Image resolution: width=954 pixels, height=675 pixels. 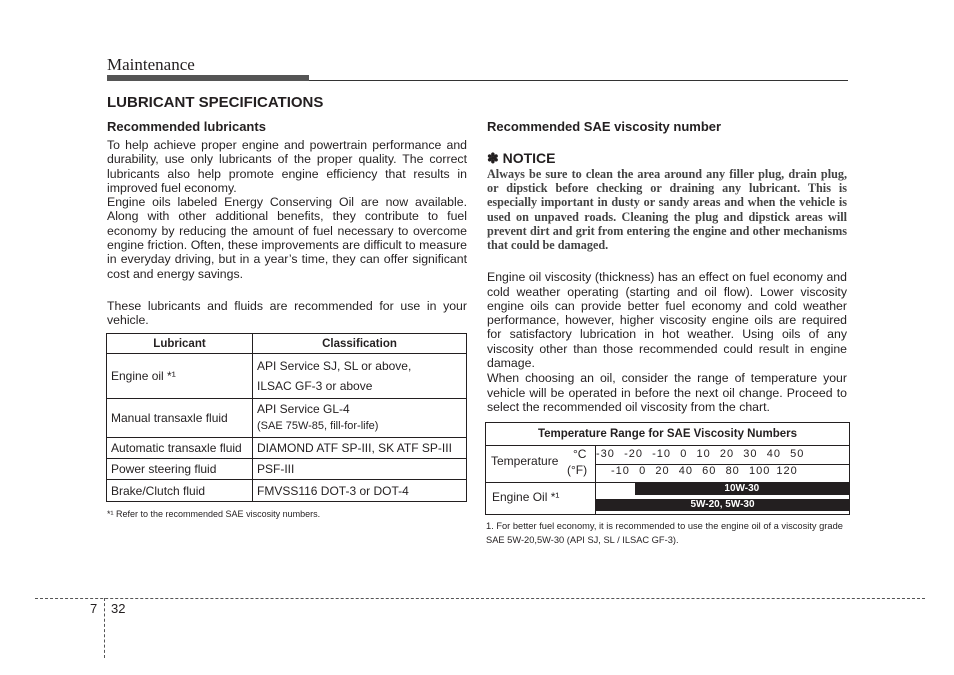 What do you see at coordinates (151, 64) in the screenshot?
I see `section-header: Maintenance` at bounding box center [151, 64].